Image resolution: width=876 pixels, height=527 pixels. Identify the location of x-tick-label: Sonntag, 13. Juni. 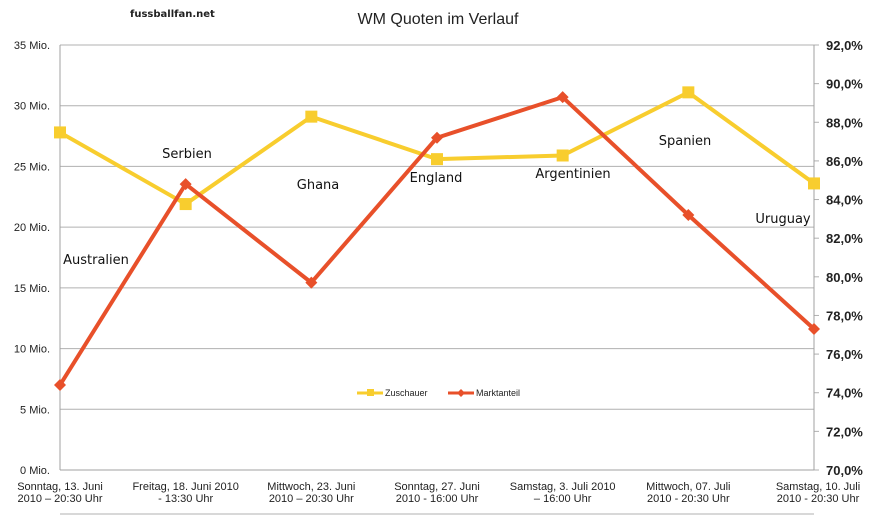
(60, 487).